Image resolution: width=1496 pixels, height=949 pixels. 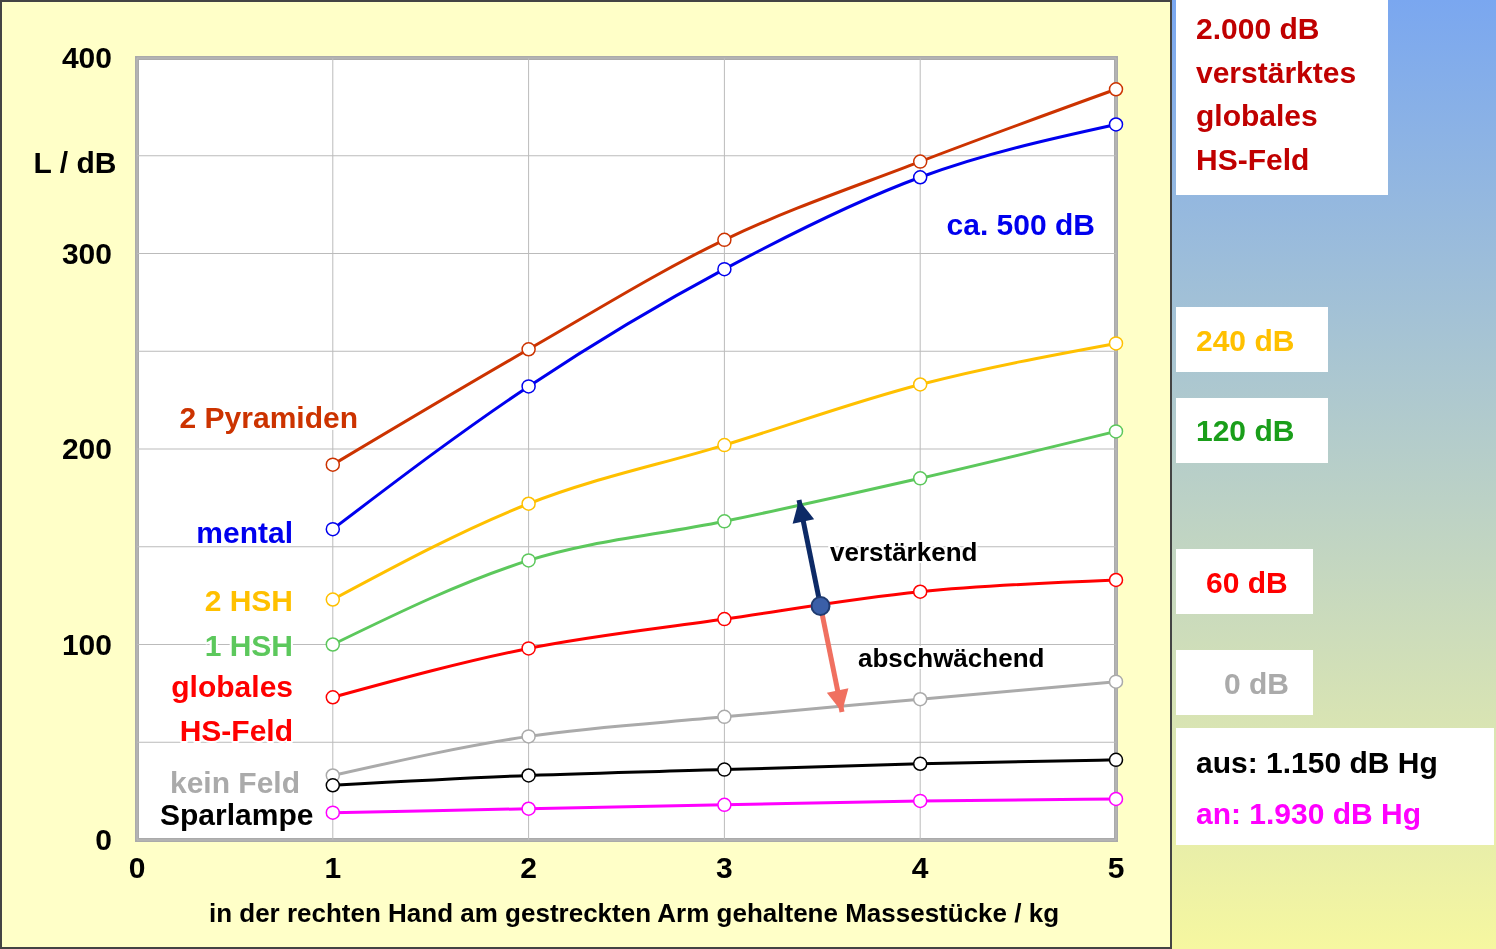 What do you see at coordinates (232, 708) in the screenshot?
I see `series-label: globales HS-Feld` at bounding box center [232, 708].